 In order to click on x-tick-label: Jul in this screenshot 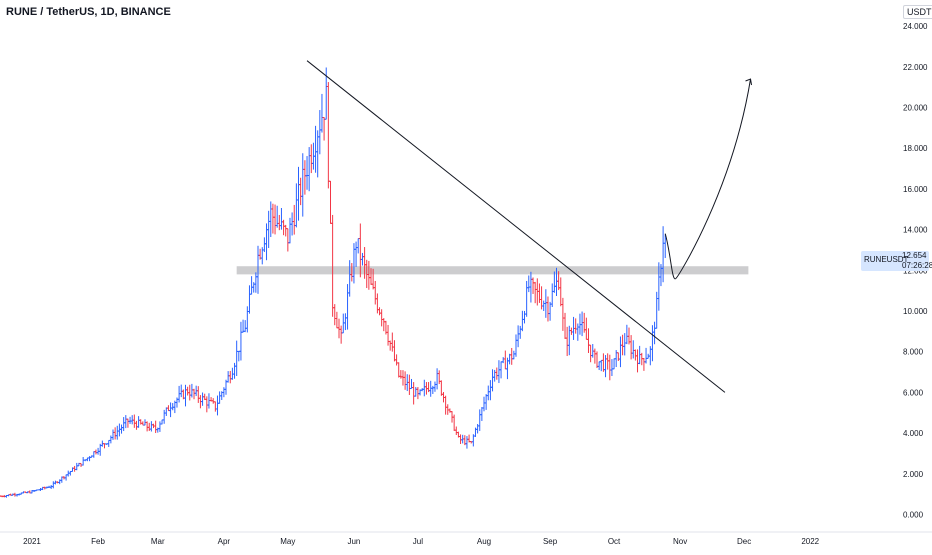, I will do `click(418, 541)`.